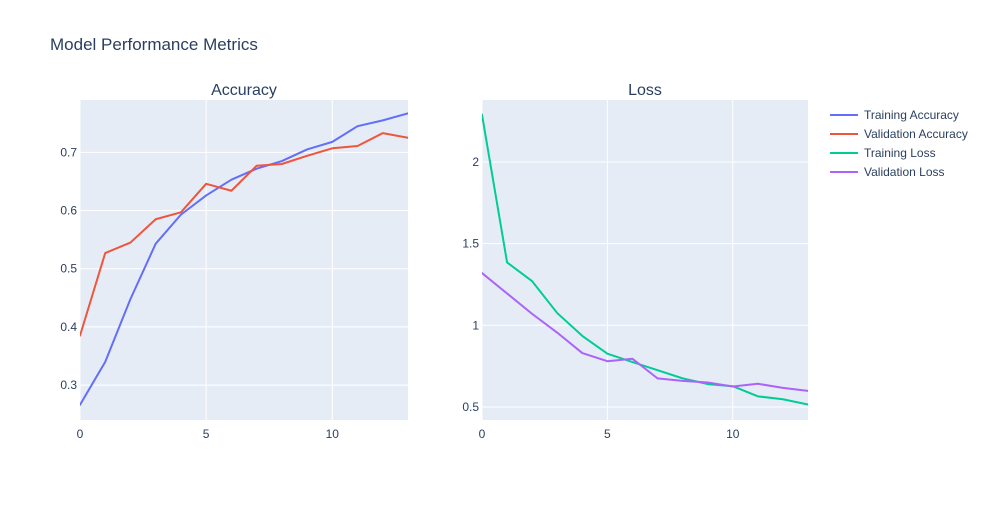  What do you see at coordinates (80, 434) in the screenshot?
I see `accuracy-x-tick-label: 0` at bounding box center [80, 434].